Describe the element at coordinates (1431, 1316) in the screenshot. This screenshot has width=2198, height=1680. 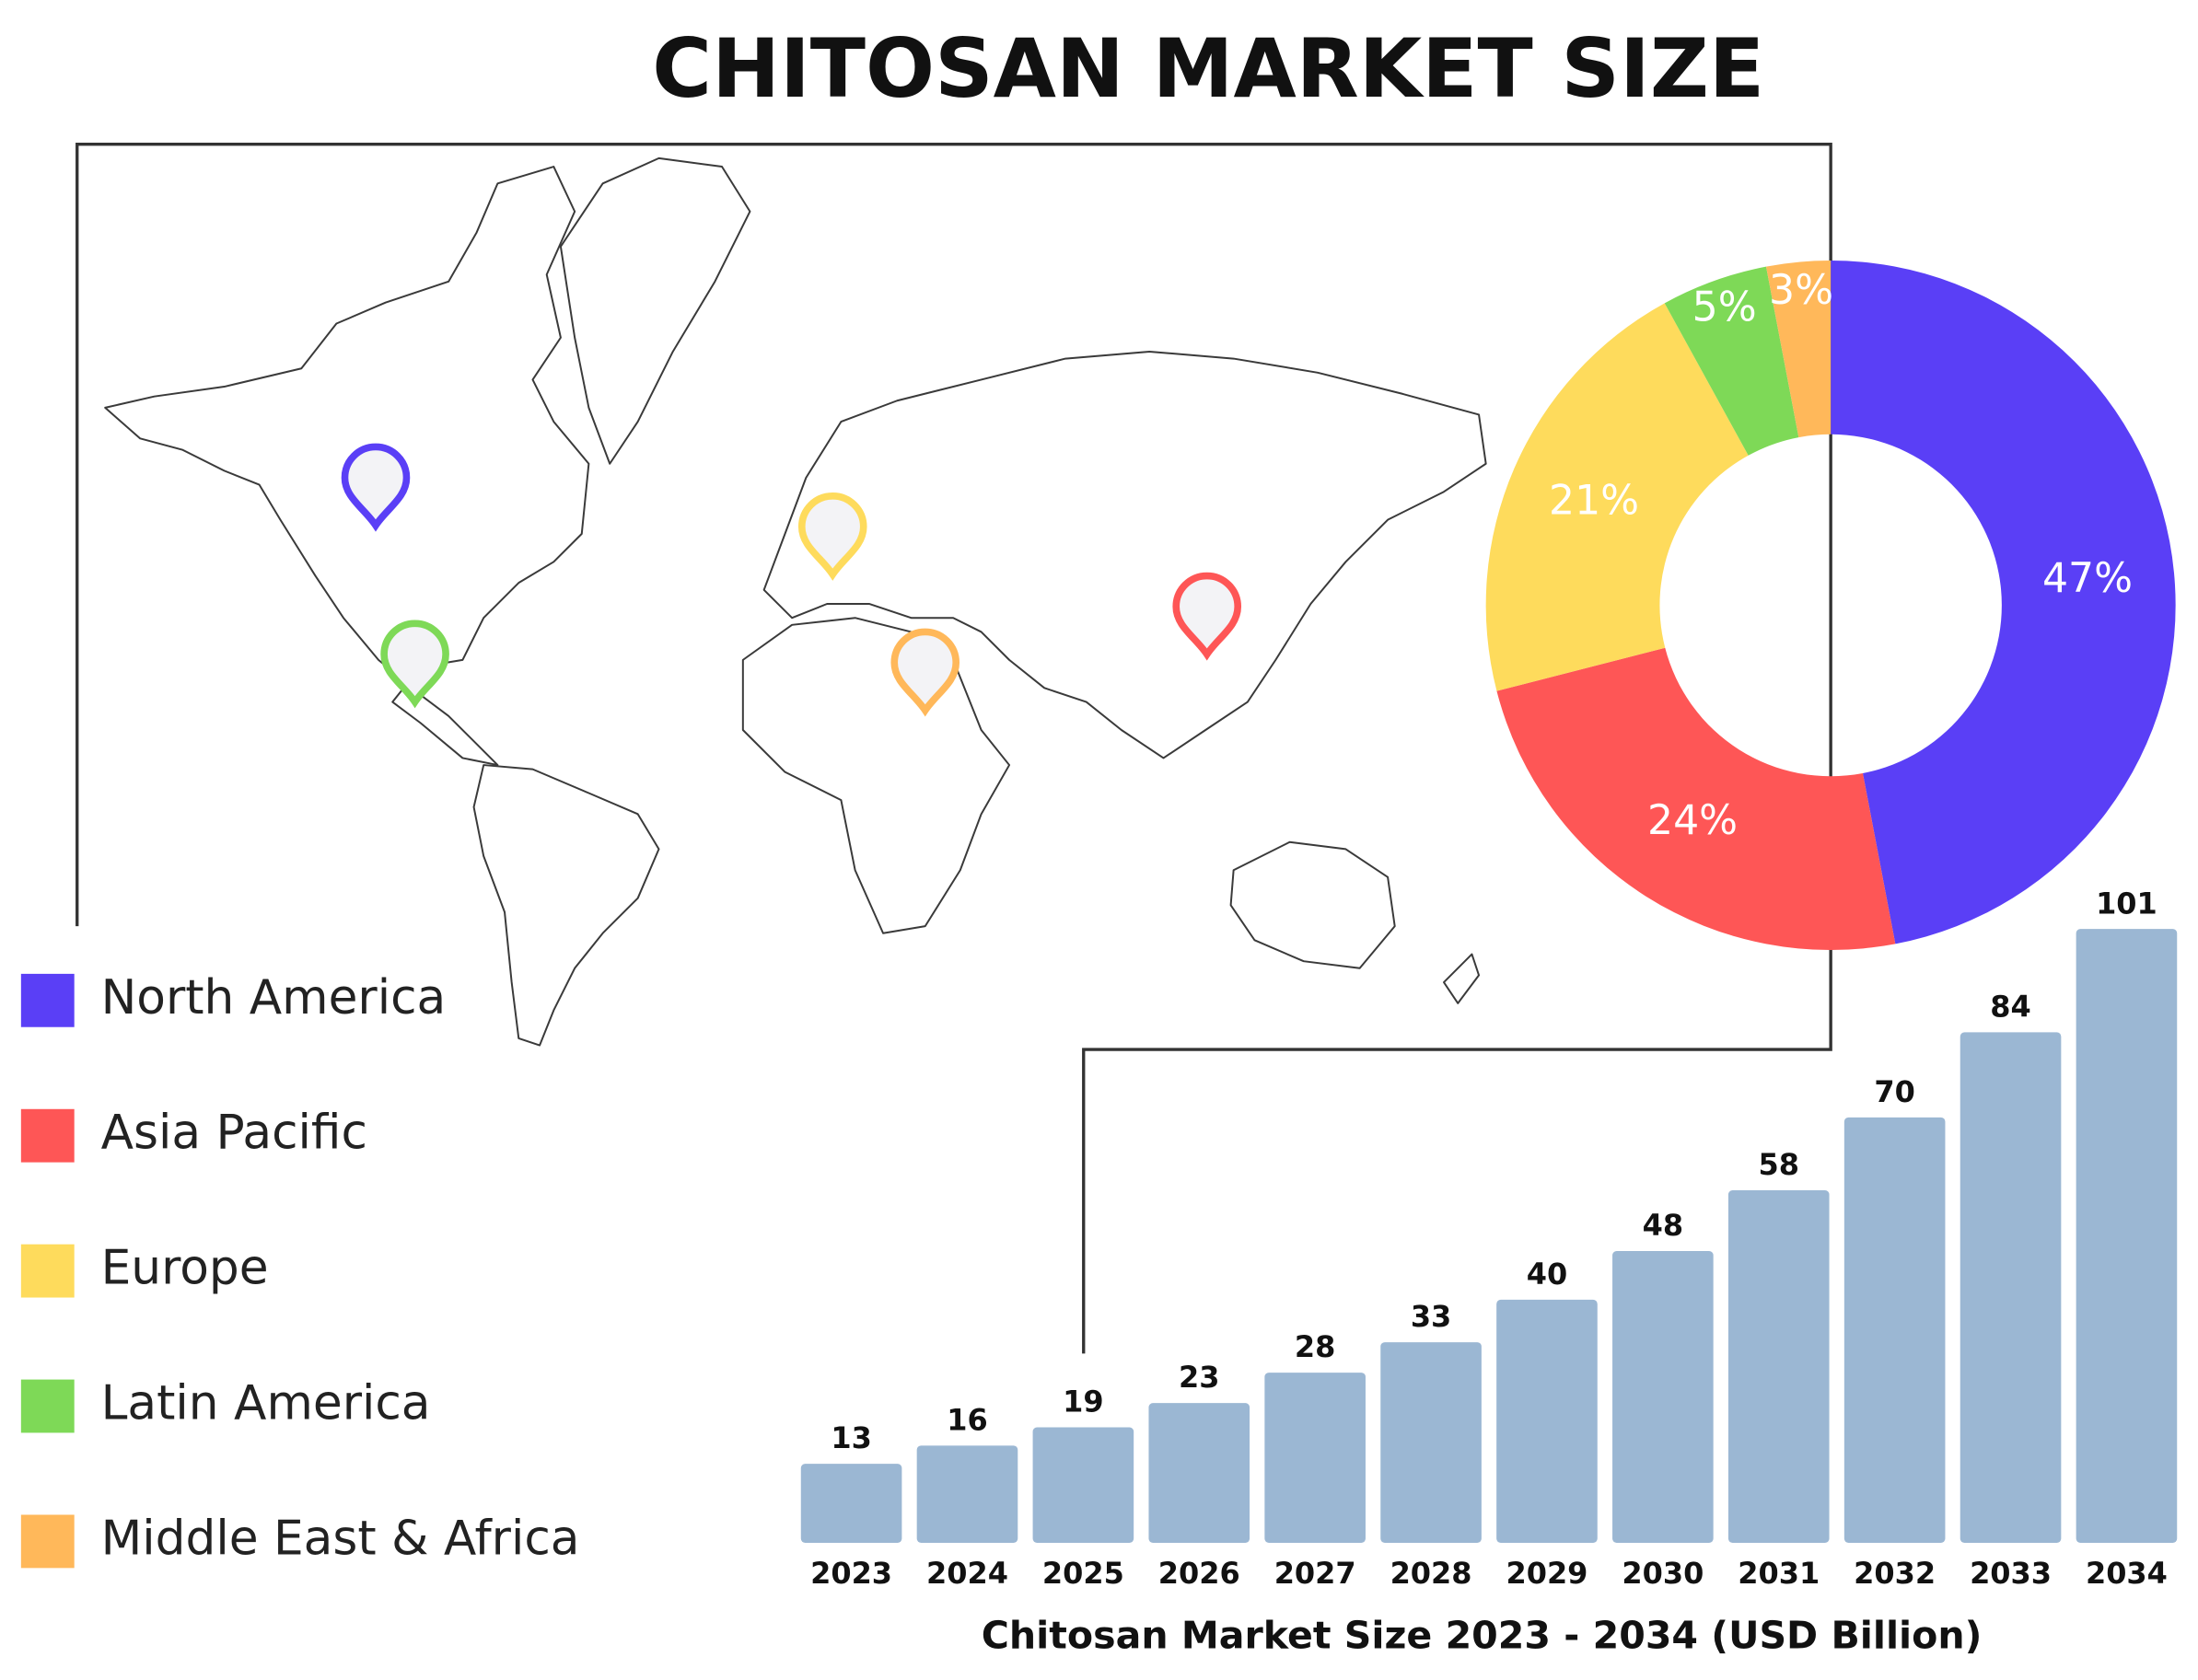
I see `bar-value-label: 33` at that location.